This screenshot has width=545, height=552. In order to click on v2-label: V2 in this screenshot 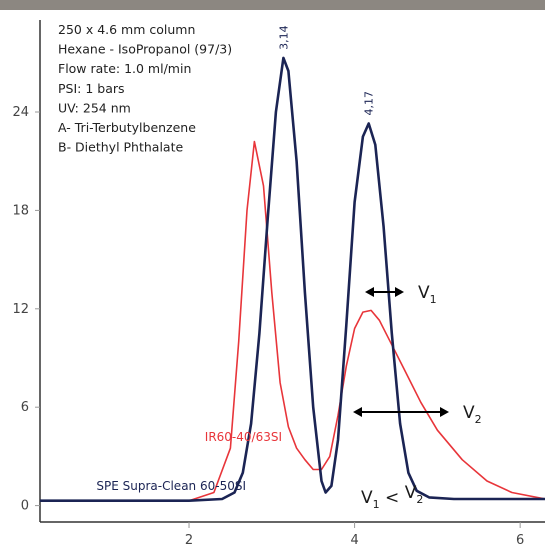, I will do `click(472, 414)`.